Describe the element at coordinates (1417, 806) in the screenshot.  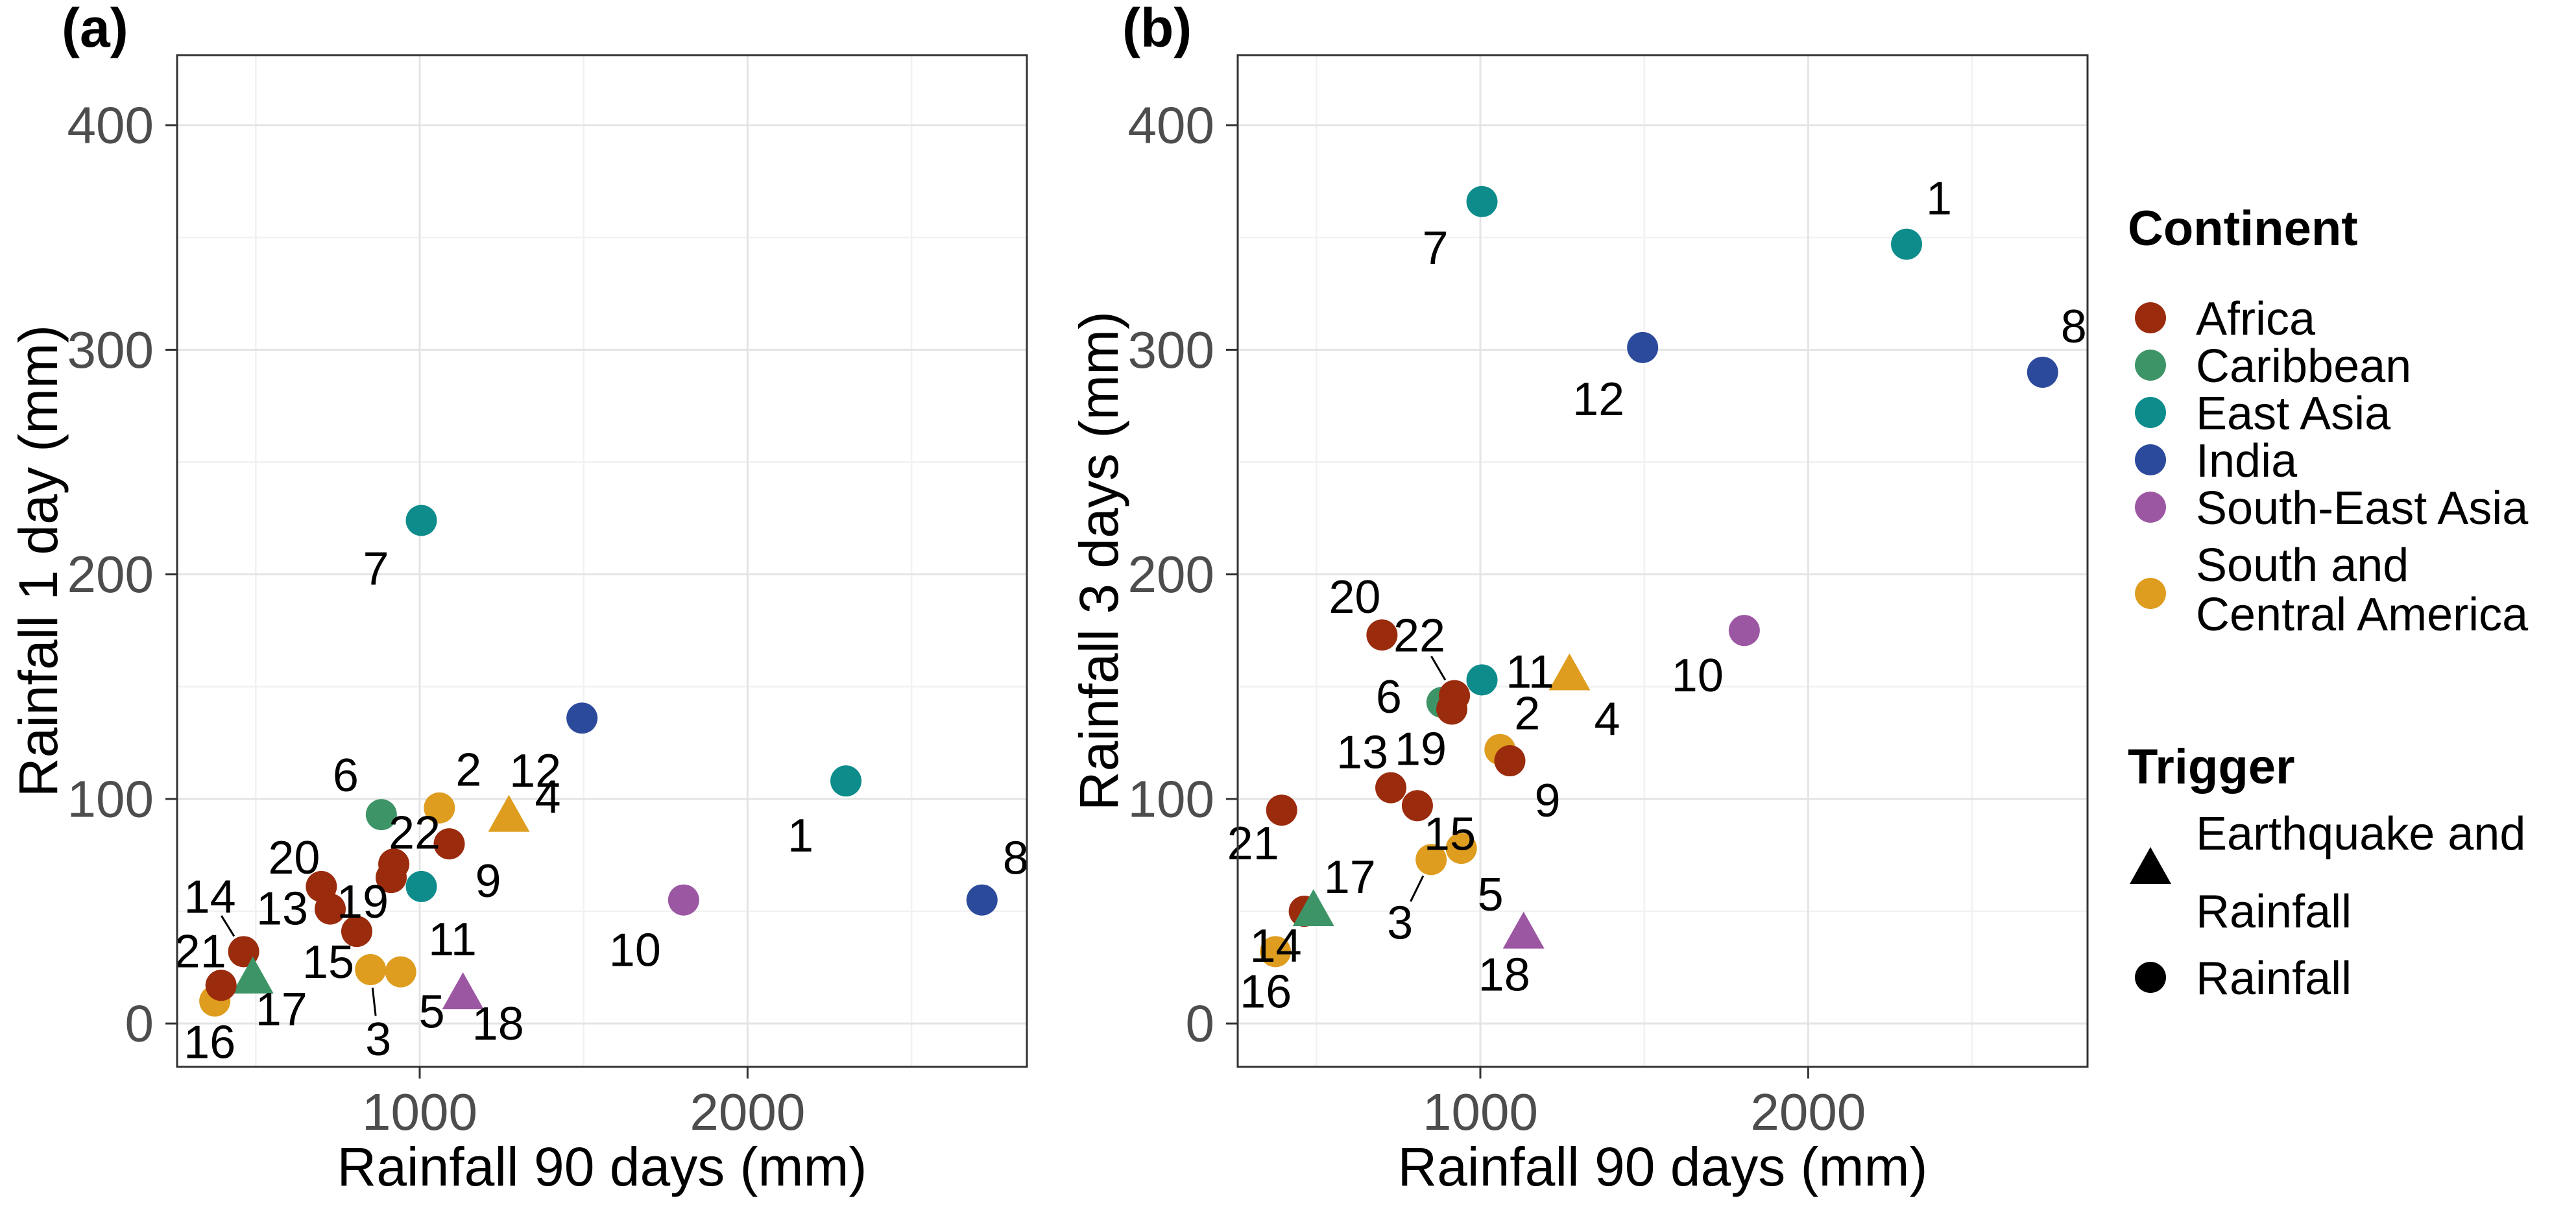
I see `point-15-circle-africa` at that location.